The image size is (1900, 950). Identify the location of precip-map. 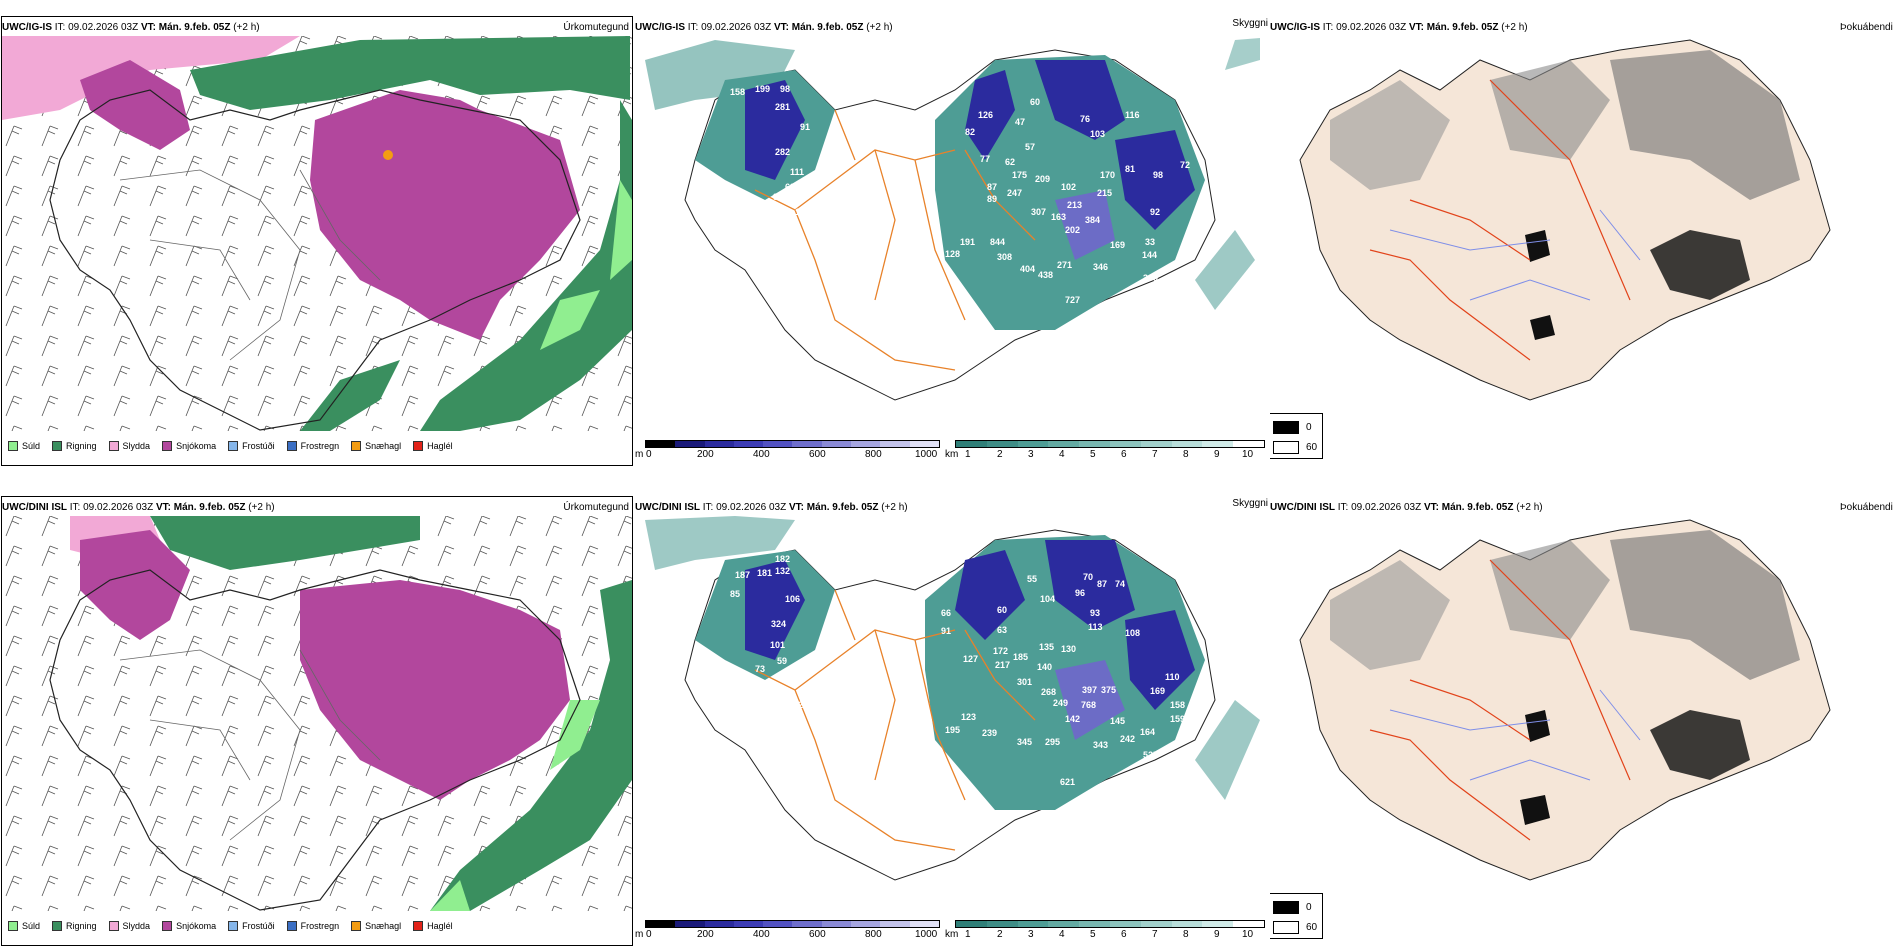
(317, 713).